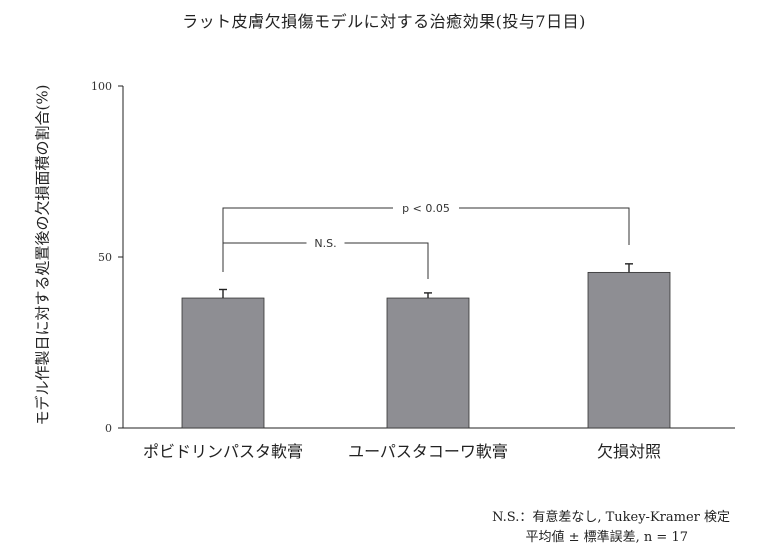 The image size is (768, 559). I want to click on footnote-stats: 平均値 ± 標準誤差, n = 17, so click(607, 537).